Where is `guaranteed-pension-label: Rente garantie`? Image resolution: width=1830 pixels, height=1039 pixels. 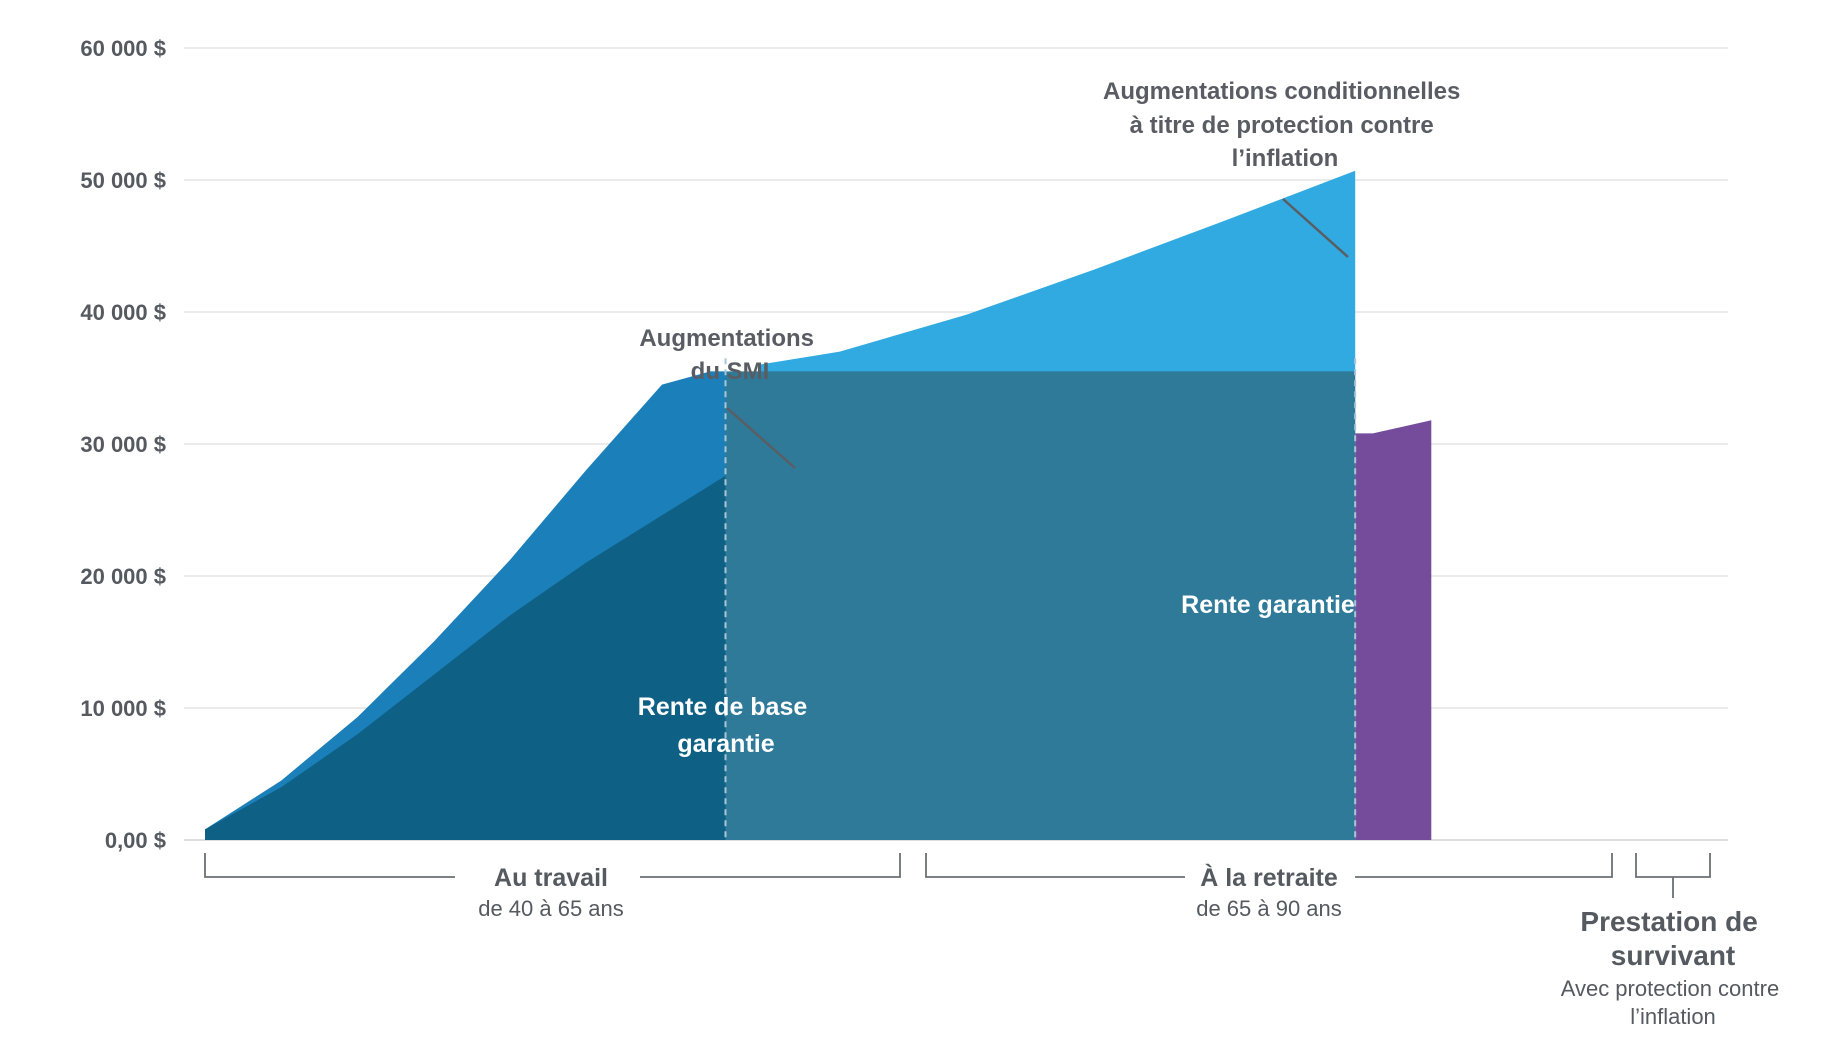 guaranteed-pension-label: Rente garantie is located at coordinates (1268, 605).